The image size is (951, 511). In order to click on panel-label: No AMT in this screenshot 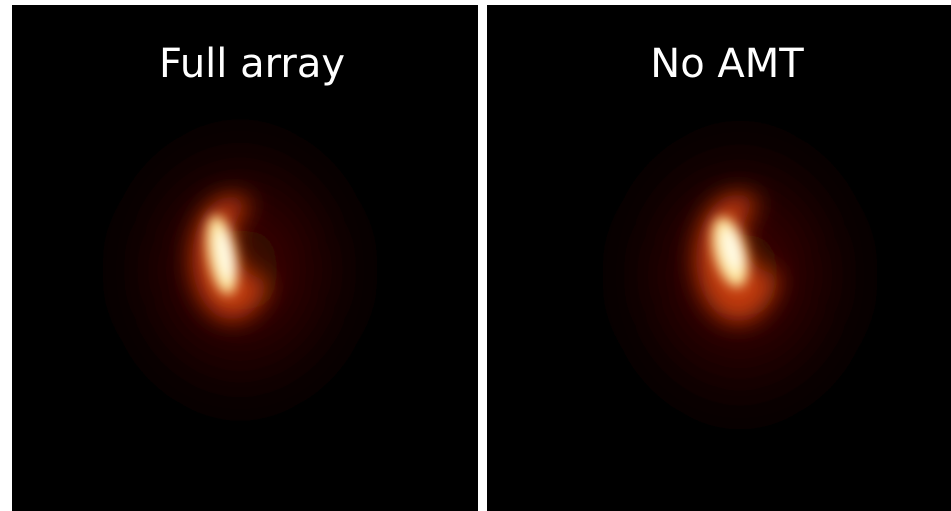, I will do `click(727, 64)`.